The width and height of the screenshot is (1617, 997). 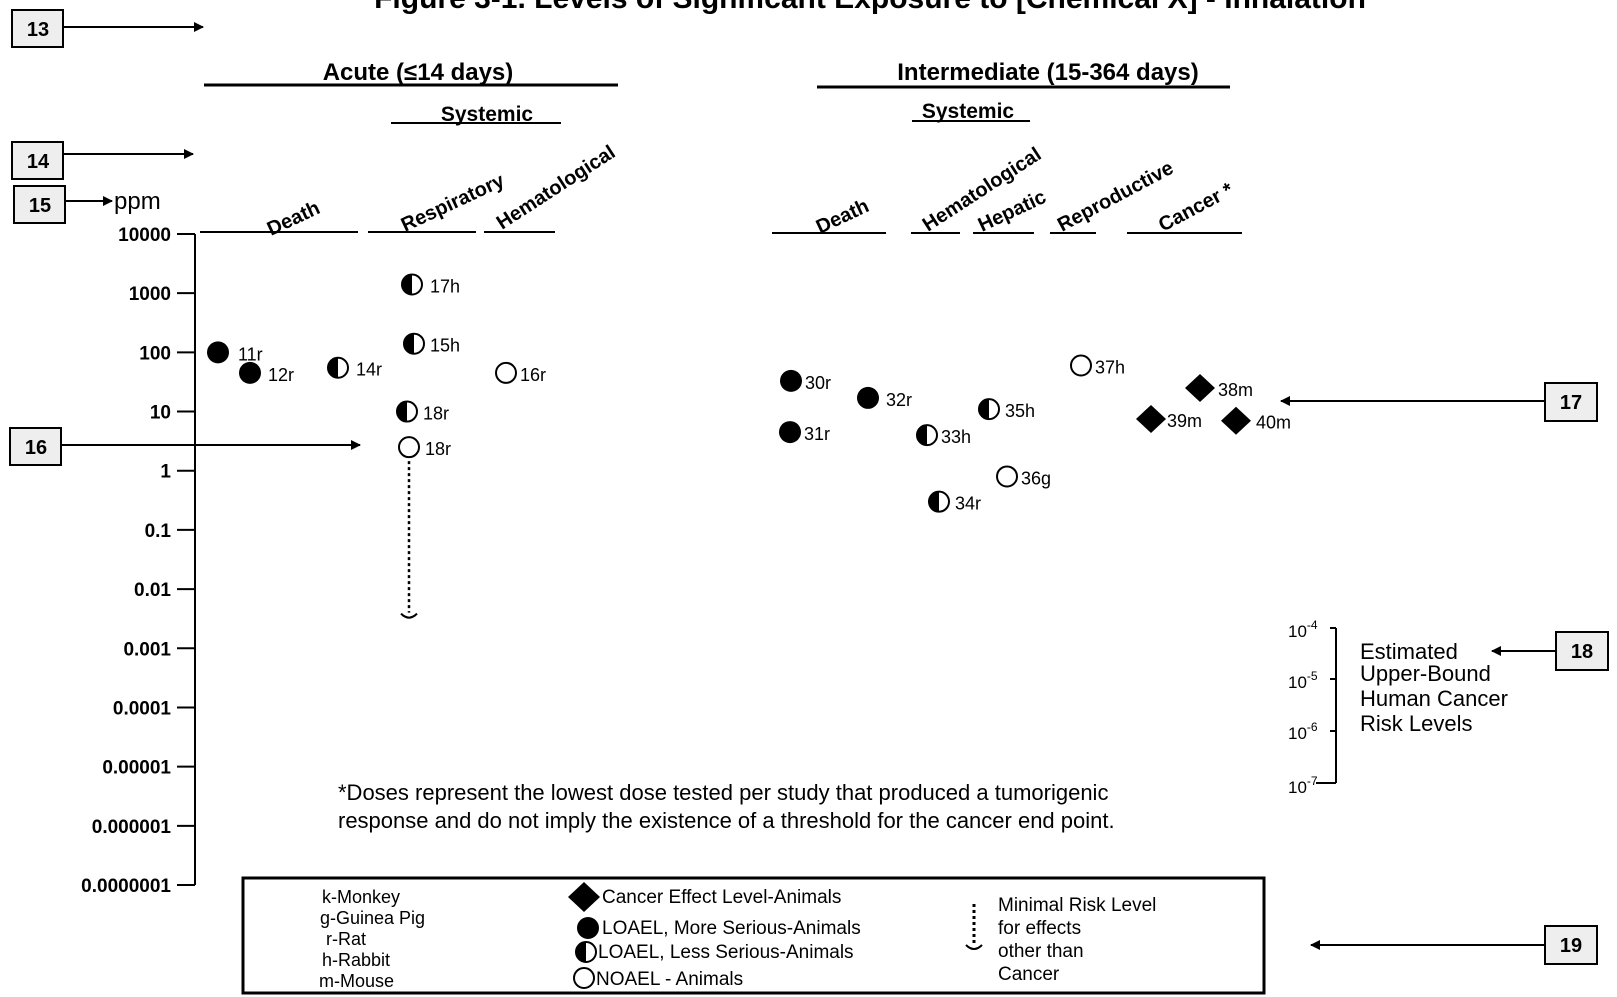 I want to click on callout-15: 15, so click(x=63, y=204).